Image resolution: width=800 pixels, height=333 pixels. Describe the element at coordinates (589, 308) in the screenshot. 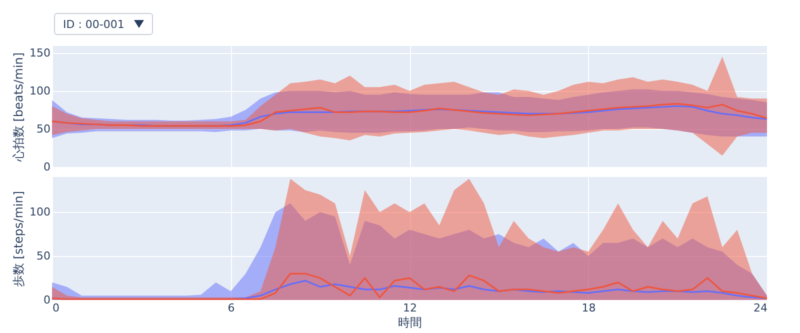

I see `x-tick-label: 18` at that location.